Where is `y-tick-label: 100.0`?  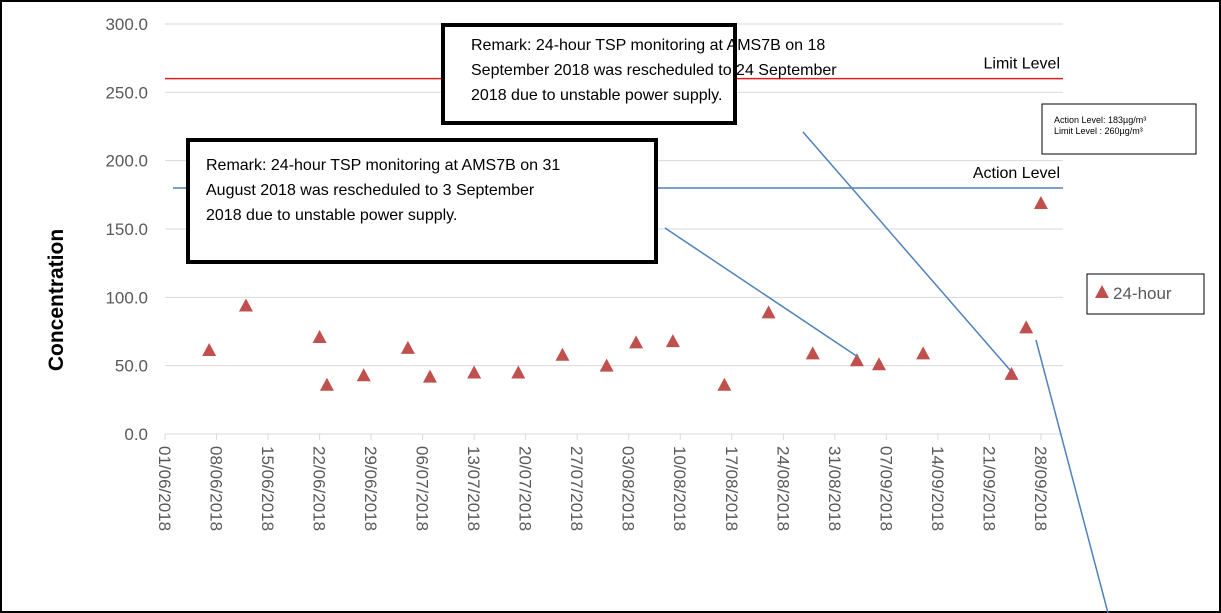
y-tick-label: 100.0 is located at coordinates (126, 297).